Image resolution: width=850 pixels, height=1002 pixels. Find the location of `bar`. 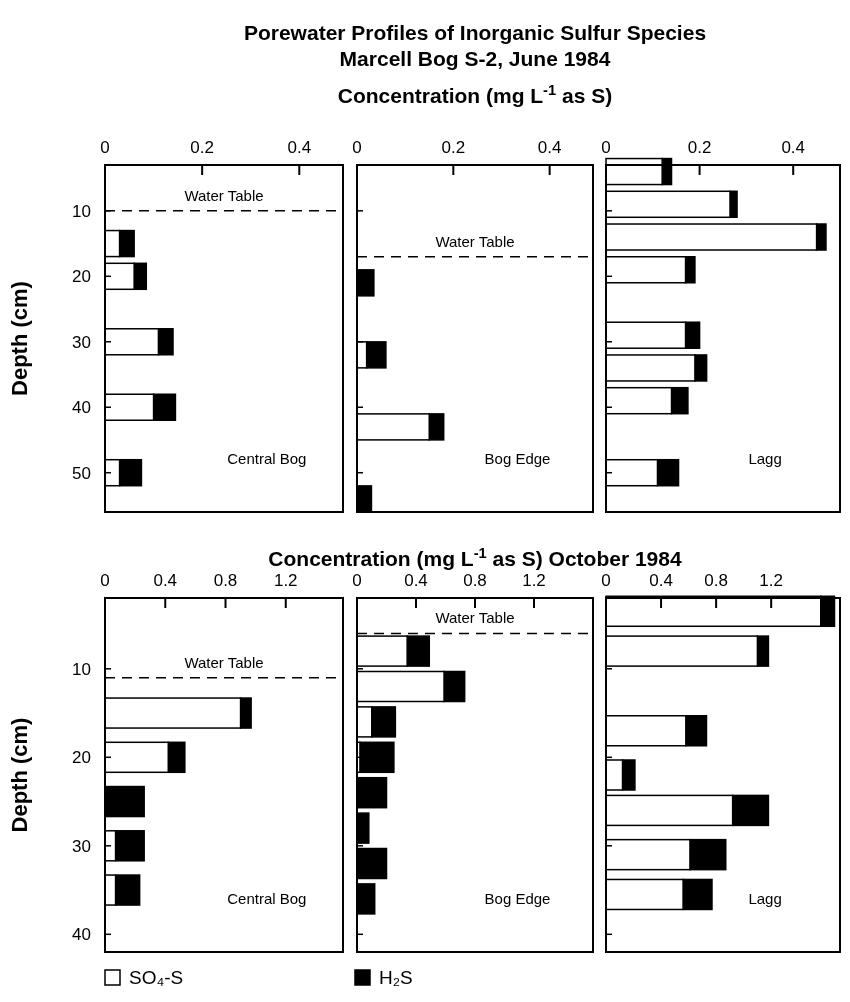

bar is located at coordinates (377, 757).